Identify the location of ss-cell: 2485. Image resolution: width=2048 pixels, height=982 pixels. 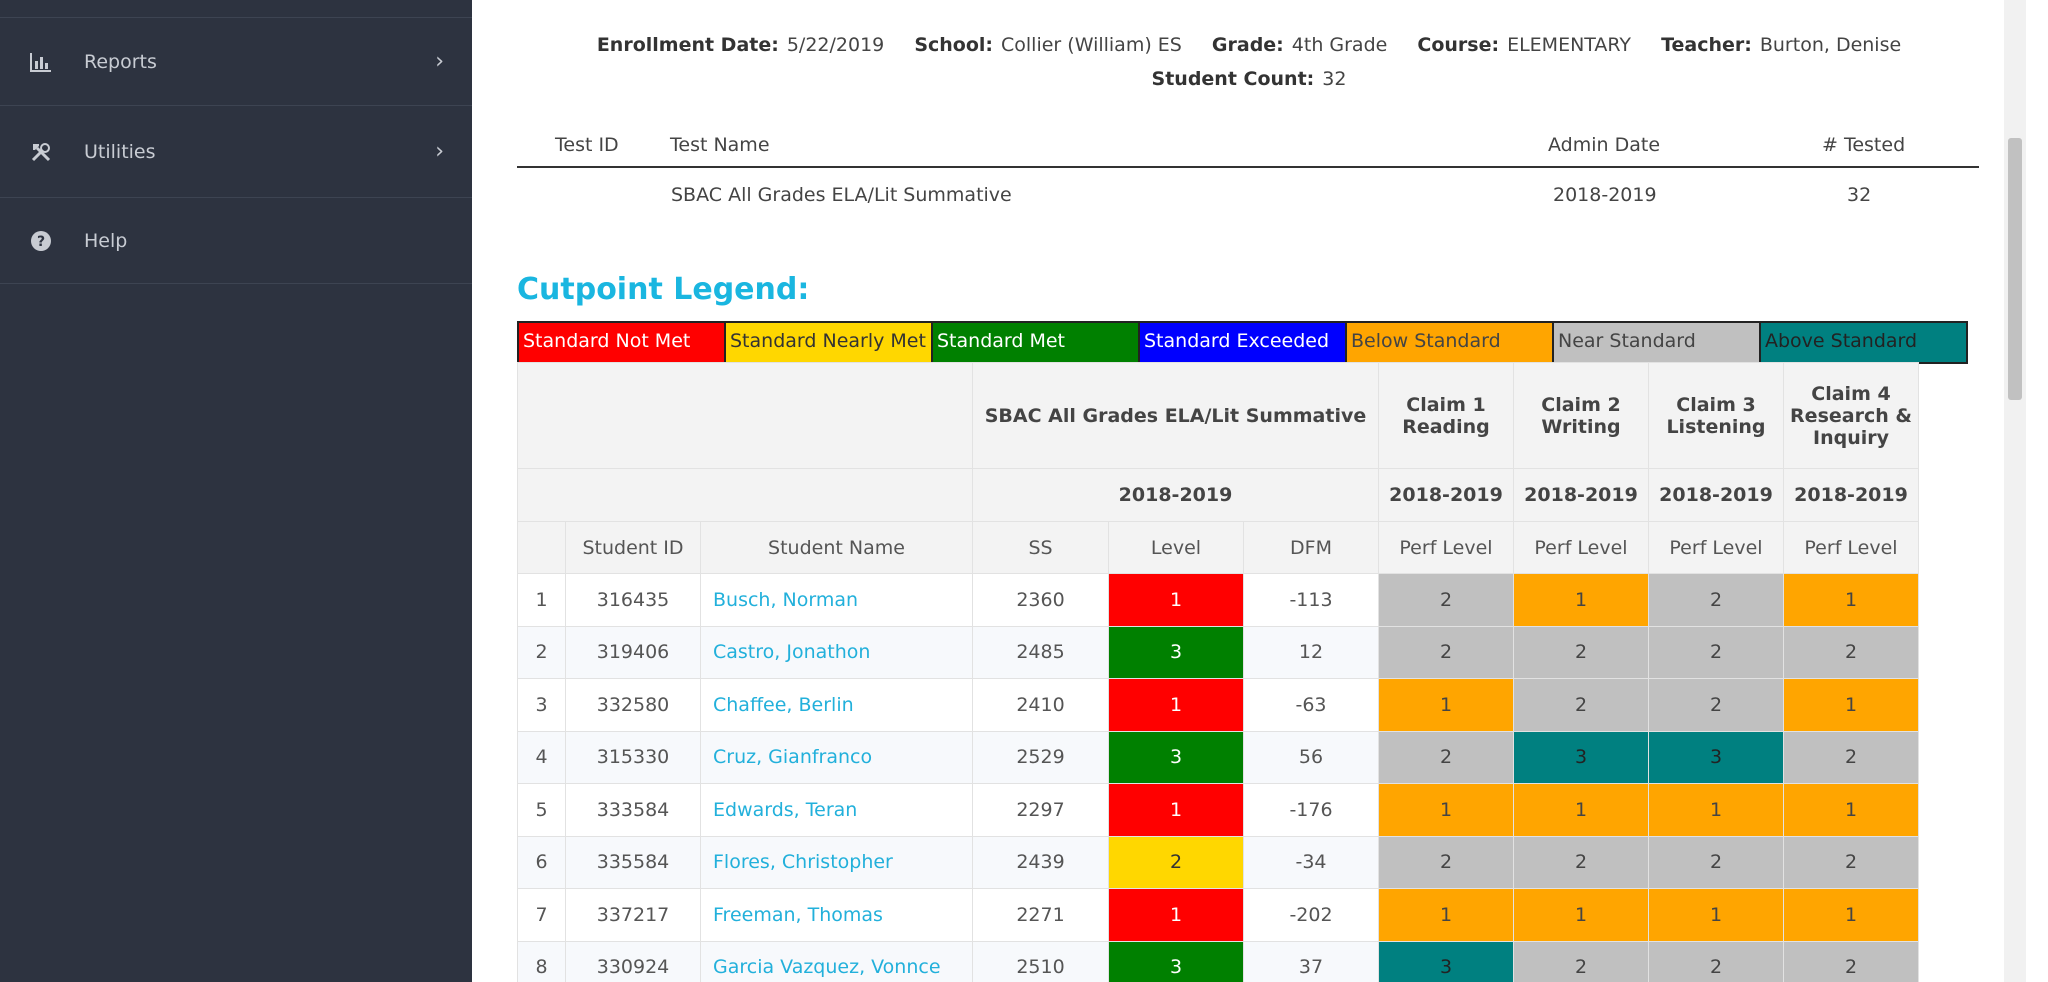
(1040, 652).